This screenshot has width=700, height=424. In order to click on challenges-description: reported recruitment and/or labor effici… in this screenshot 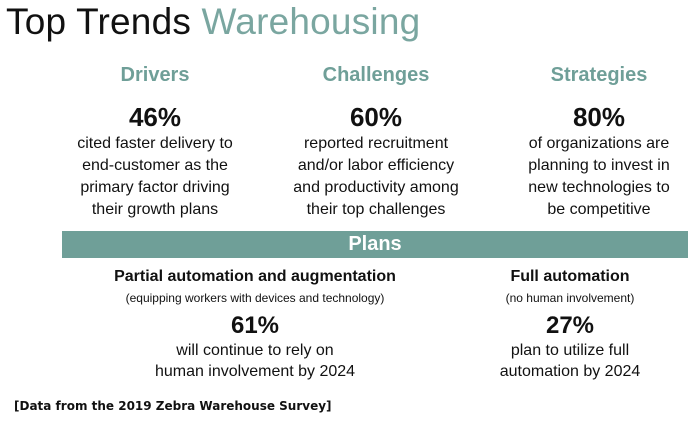, I will do `click(376, 177)`.